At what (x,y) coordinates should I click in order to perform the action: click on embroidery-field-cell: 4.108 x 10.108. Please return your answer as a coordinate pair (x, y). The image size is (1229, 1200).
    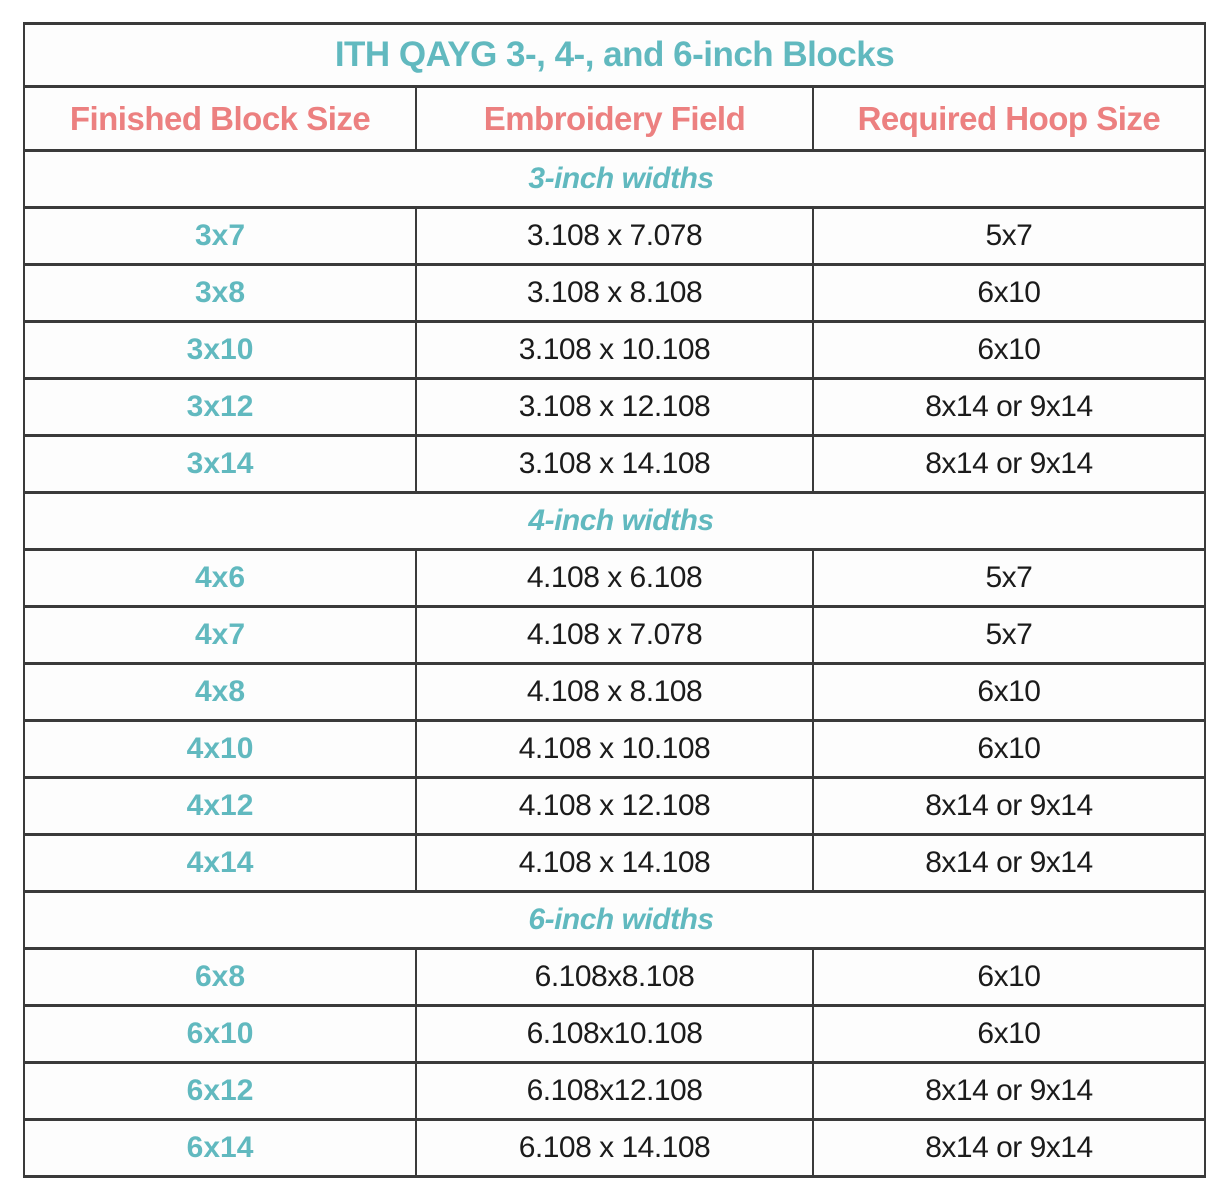
    Looking at the image, I should click on (614, 749).